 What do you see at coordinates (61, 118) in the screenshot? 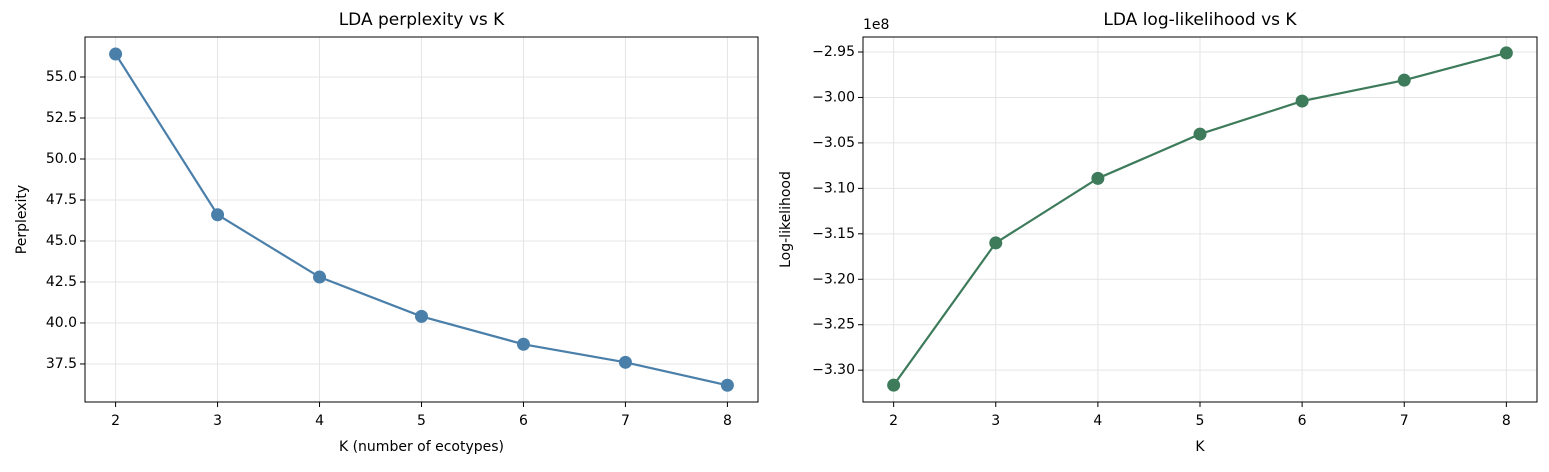
I see `y-tick-label: 52.5` at bounding box center [61, 118].